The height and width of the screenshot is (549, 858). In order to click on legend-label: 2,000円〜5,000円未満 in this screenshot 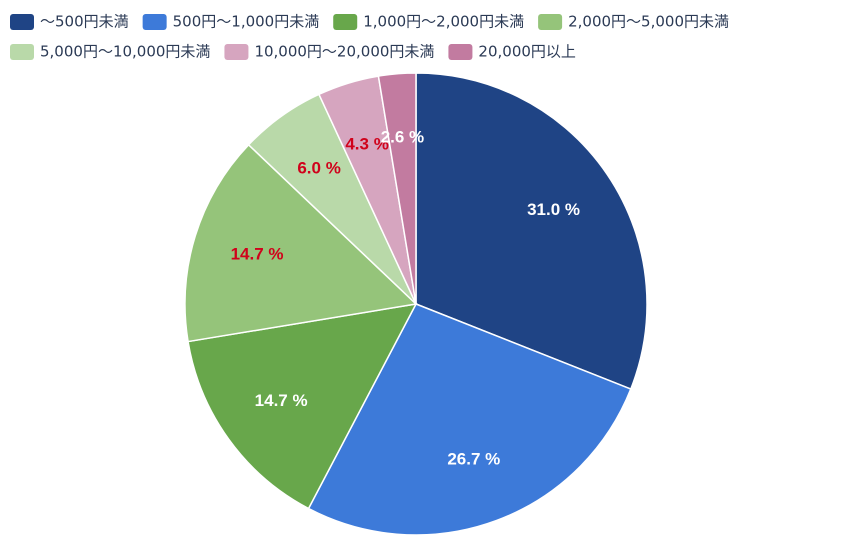, I will do `click(648, 22)`.